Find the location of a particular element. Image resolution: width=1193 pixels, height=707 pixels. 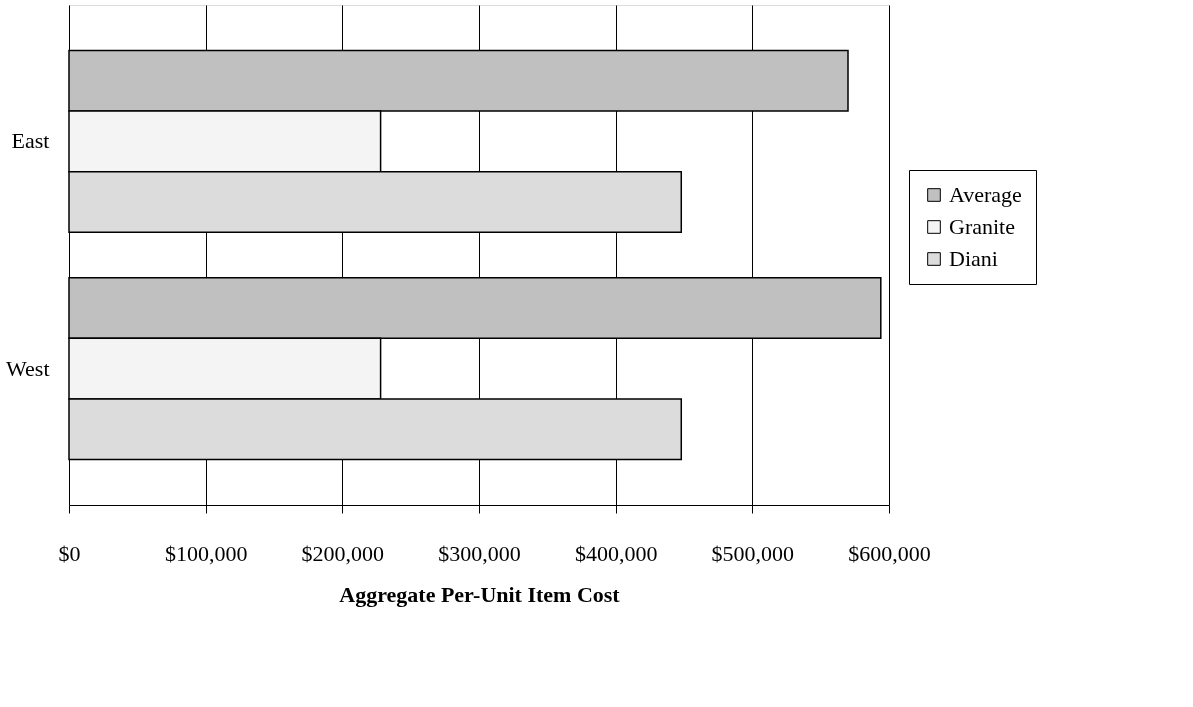

legend-label: Average is located at coordinates (985, 194).